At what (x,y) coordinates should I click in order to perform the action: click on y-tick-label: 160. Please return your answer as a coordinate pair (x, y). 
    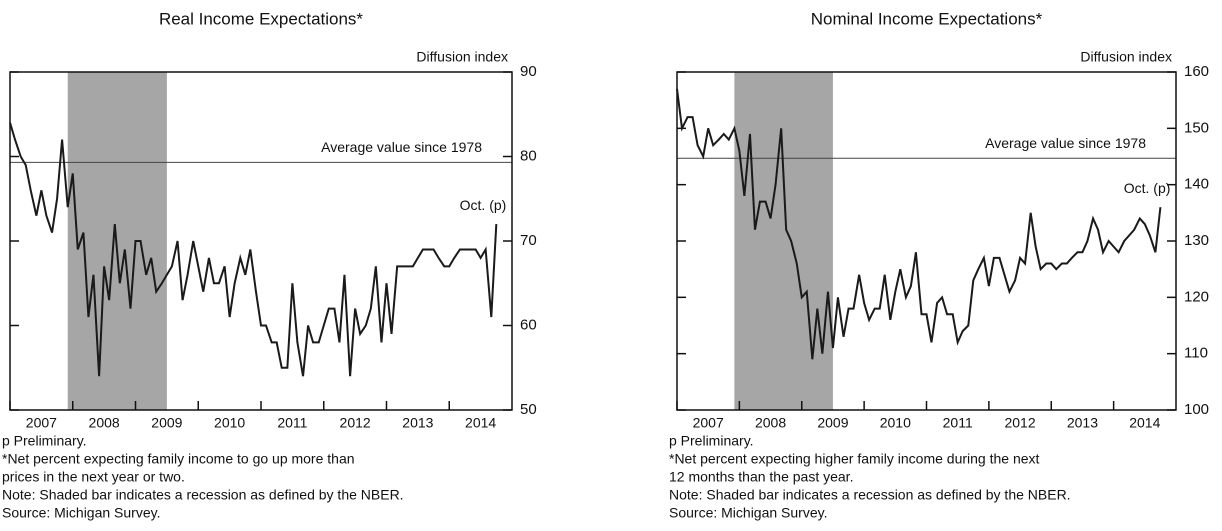
    Looking at the image, I should click on (1196, 71).